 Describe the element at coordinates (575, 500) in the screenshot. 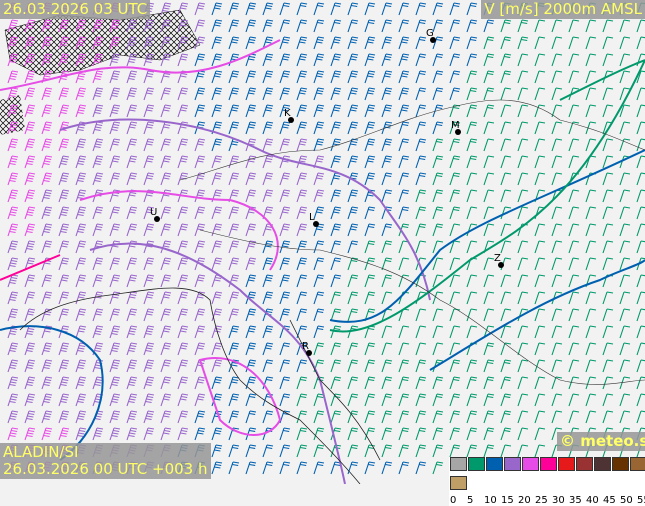

I see `legend-tick: 35` at that location.